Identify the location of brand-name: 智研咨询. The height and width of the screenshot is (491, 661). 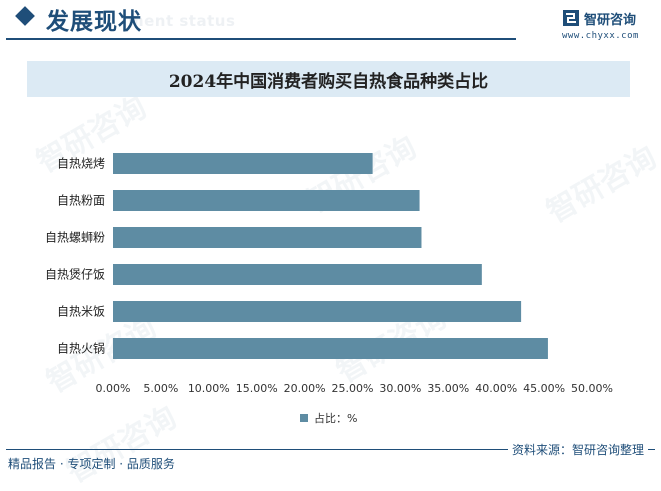
(610, 20).